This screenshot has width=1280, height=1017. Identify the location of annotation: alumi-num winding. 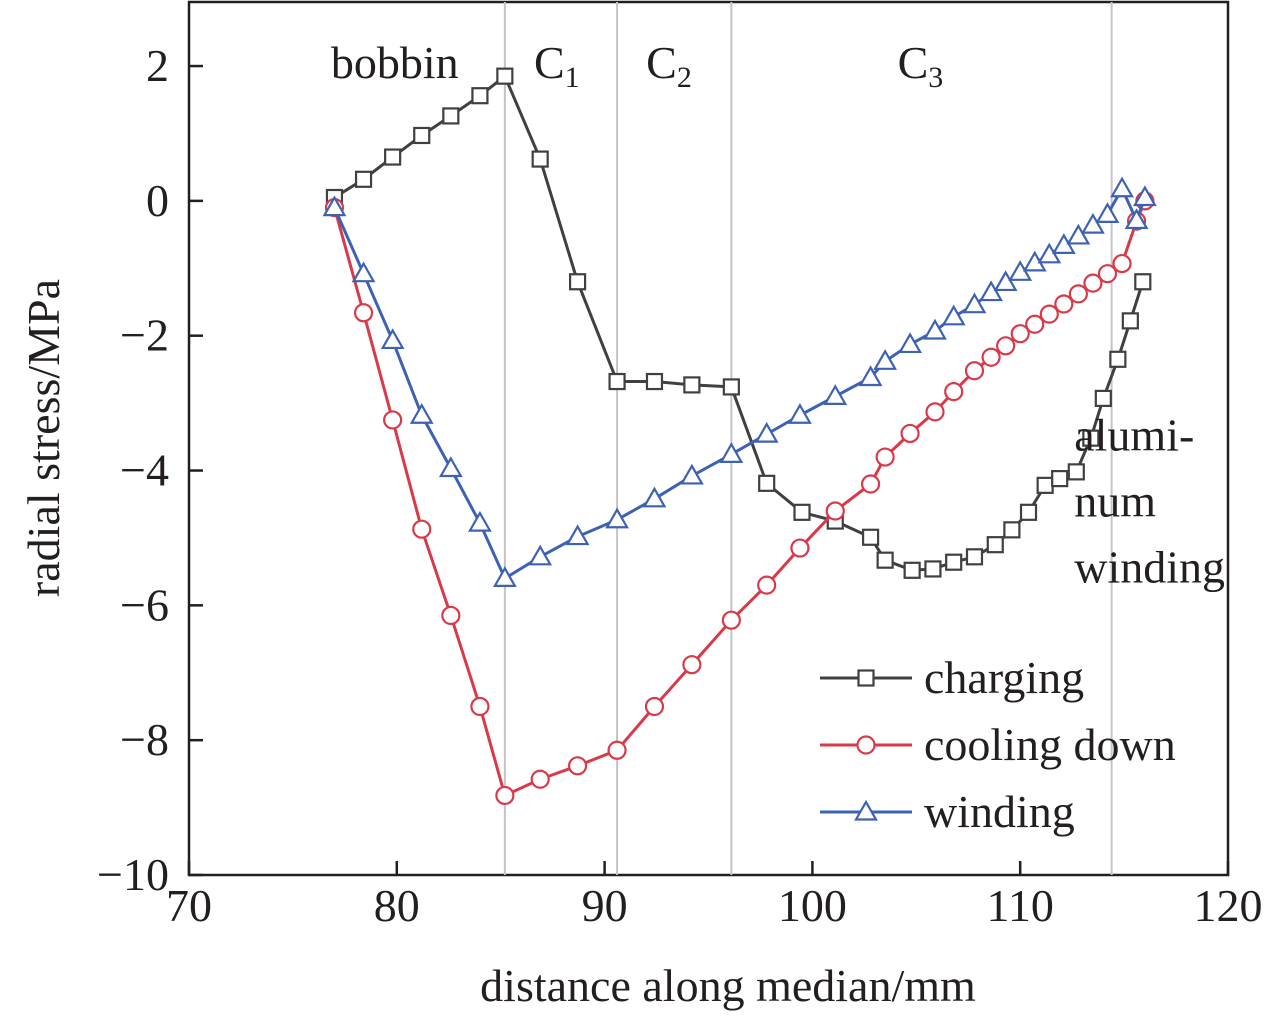
(1149, 500).